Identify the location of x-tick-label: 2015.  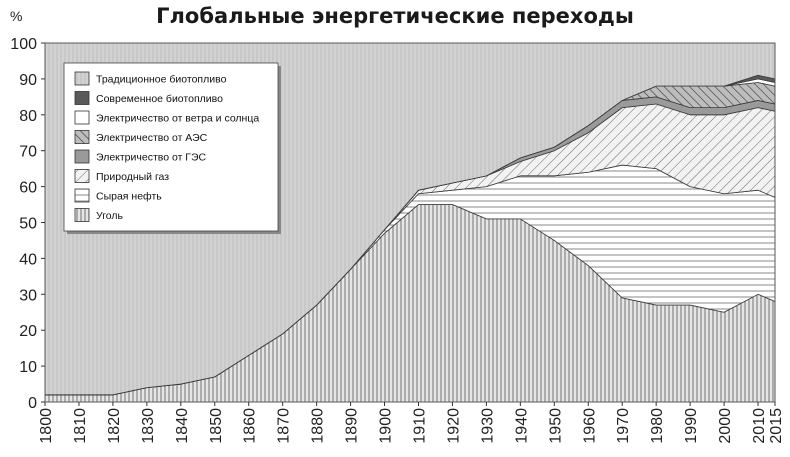
(776, 426).